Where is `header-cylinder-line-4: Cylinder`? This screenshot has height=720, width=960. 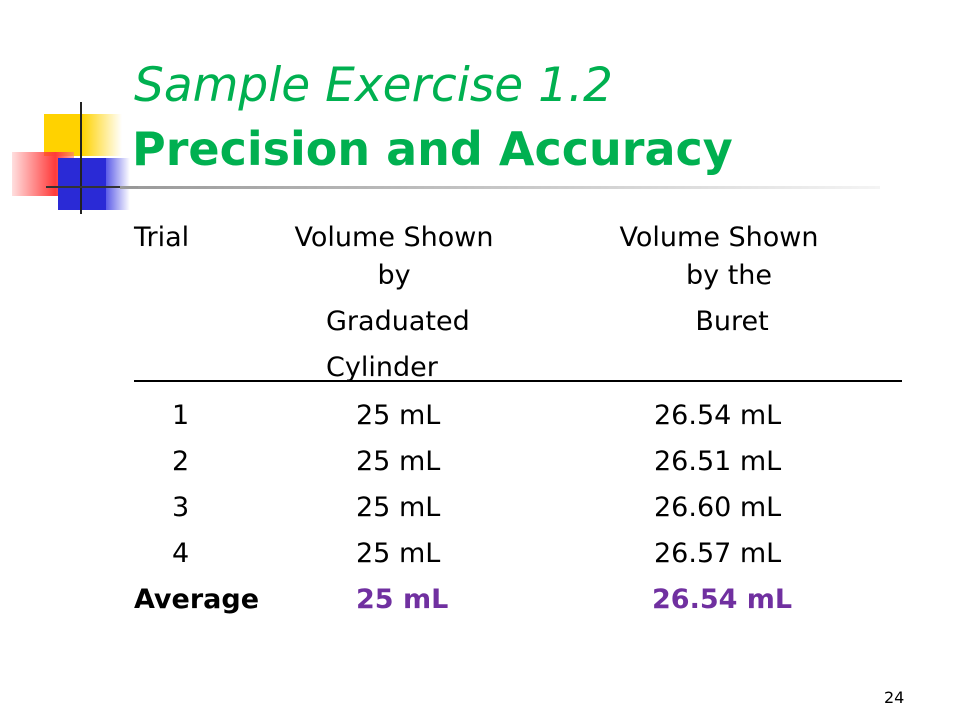
header-cylinder-line-4: Cylinder is located at coordinates (382, 367).